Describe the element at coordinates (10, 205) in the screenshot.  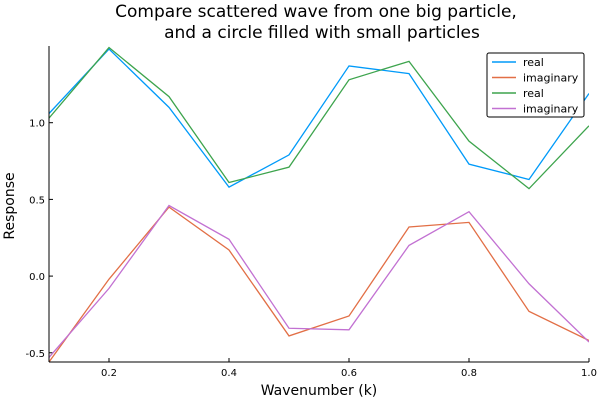
I see `y-axis-label: Response` at that location.